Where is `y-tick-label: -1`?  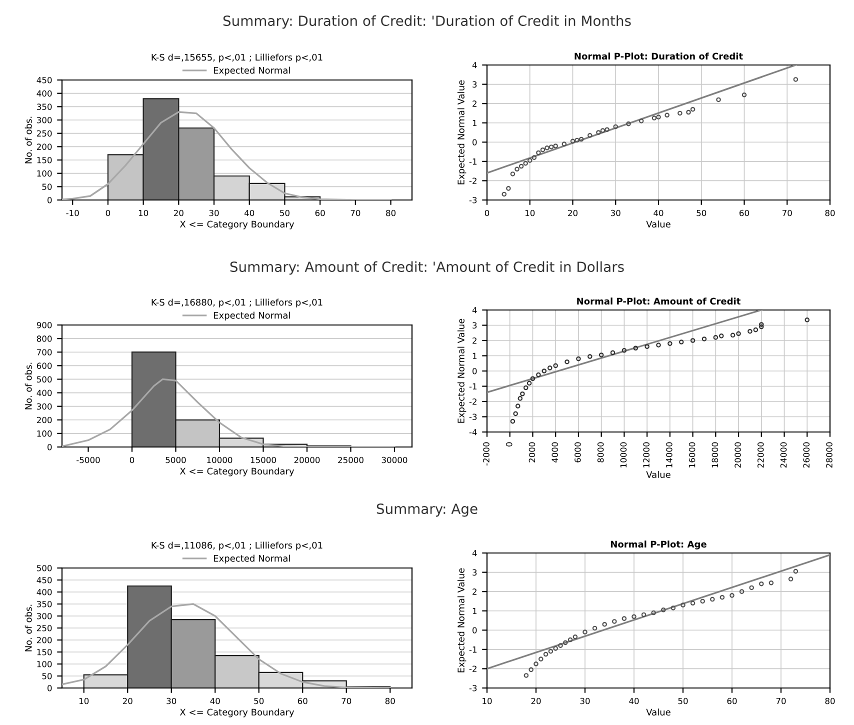
y-tick-label: -1 is located at coordinates (473, 161).